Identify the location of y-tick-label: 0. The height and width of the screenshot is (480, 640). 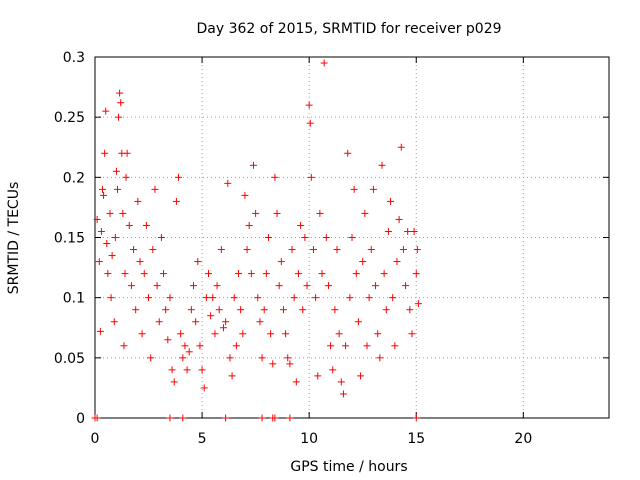
(80, 419).